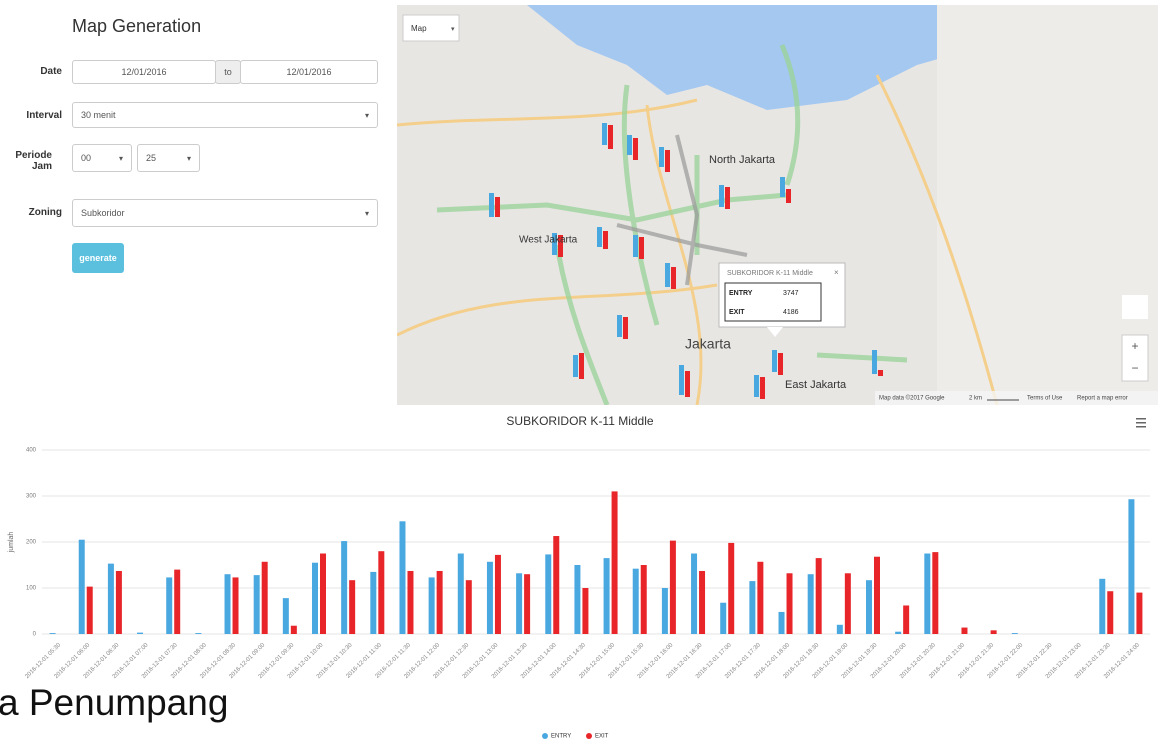  What do you see at coordinates (762, 57) in the screenshot?
I see `map-sea` at bounding box center [762, 57].